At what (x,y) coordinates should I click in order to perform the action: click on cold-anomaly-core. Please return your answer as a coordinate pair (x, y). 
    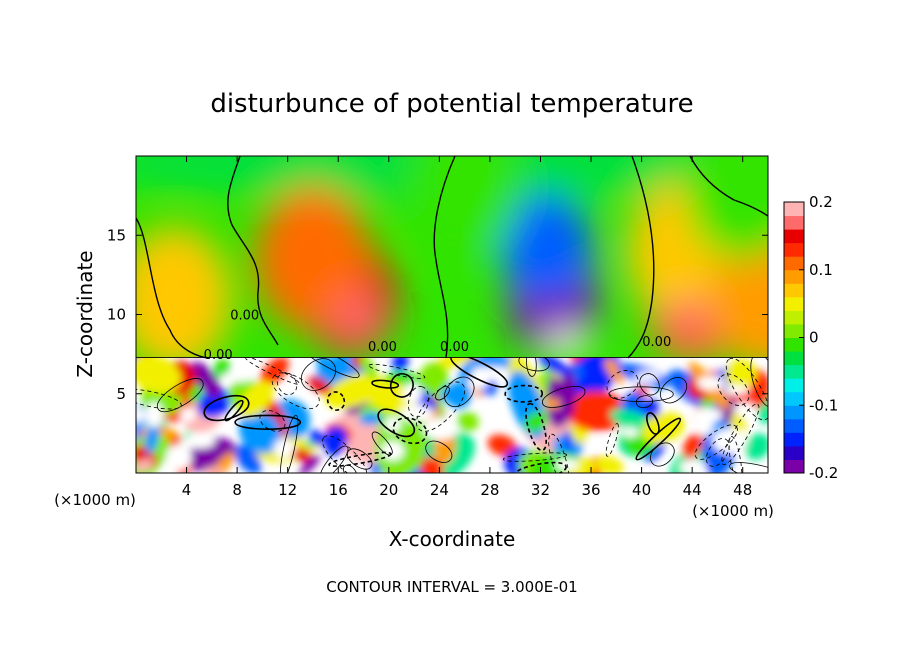
    Looking at the image, I should click on (565, 343).